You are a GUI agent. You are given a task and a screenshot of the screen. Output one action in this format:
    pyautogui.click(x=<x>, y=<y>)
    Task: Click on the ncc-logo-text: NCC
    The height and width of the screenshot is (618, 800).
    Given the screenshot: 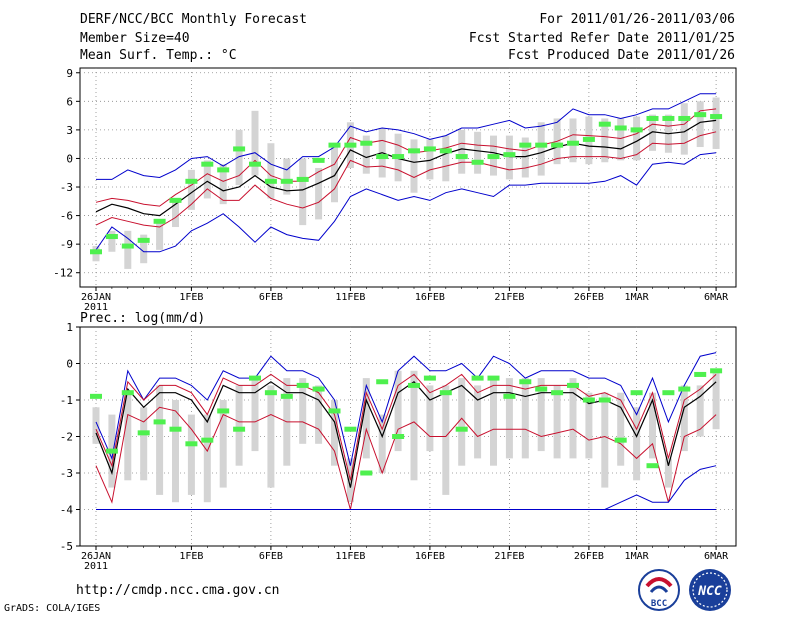 What is the action you would take?
    pyautogui.click(x=709, y=591)
    